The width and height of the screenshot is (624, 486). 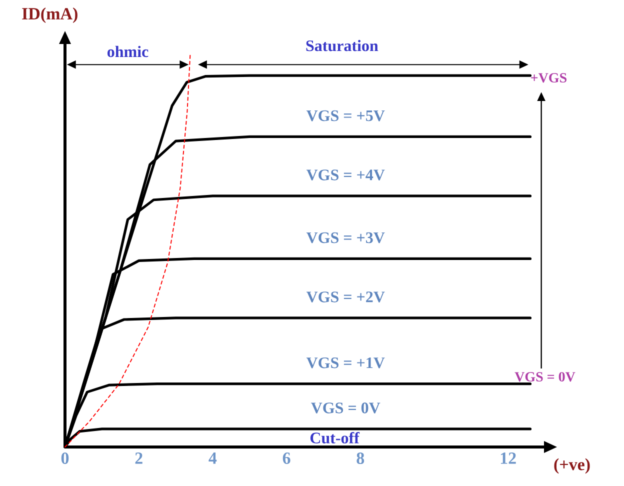 What do you see at coordinates (345, 297) in the screenshot?
I see `series-label: VGS = +2V` at bounding box center [345, 297].